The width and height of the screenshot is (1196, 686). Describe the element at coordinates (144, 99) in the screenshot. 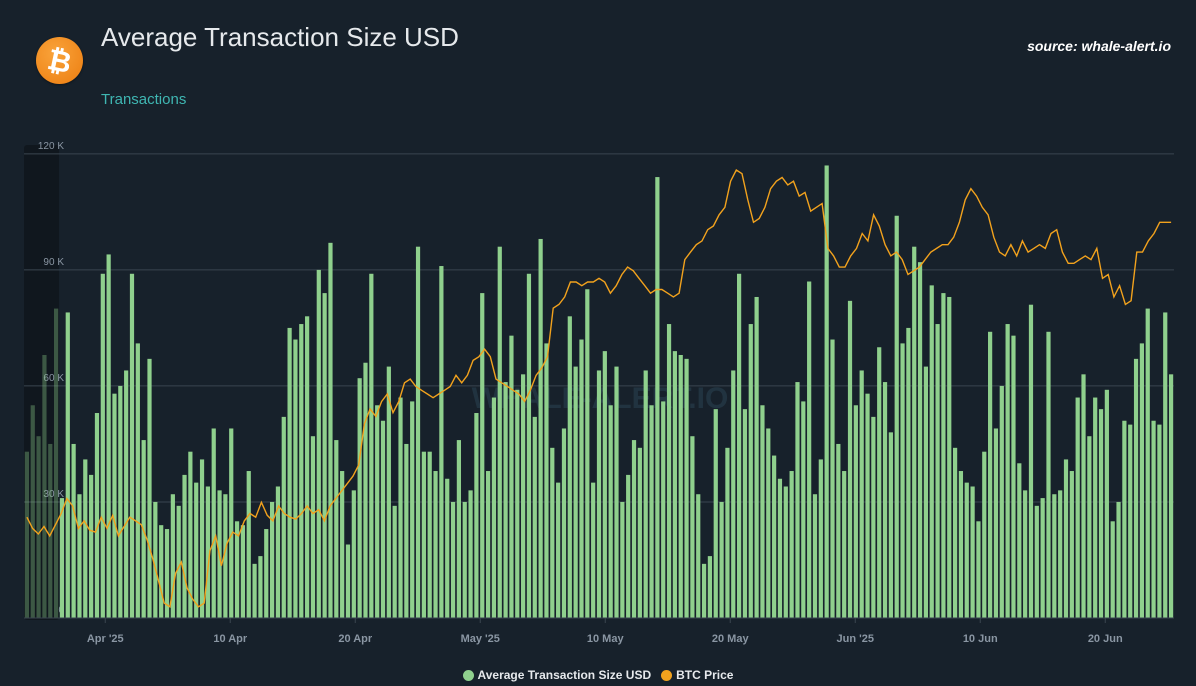

I see `subtitle-link: Transactions` at that location.